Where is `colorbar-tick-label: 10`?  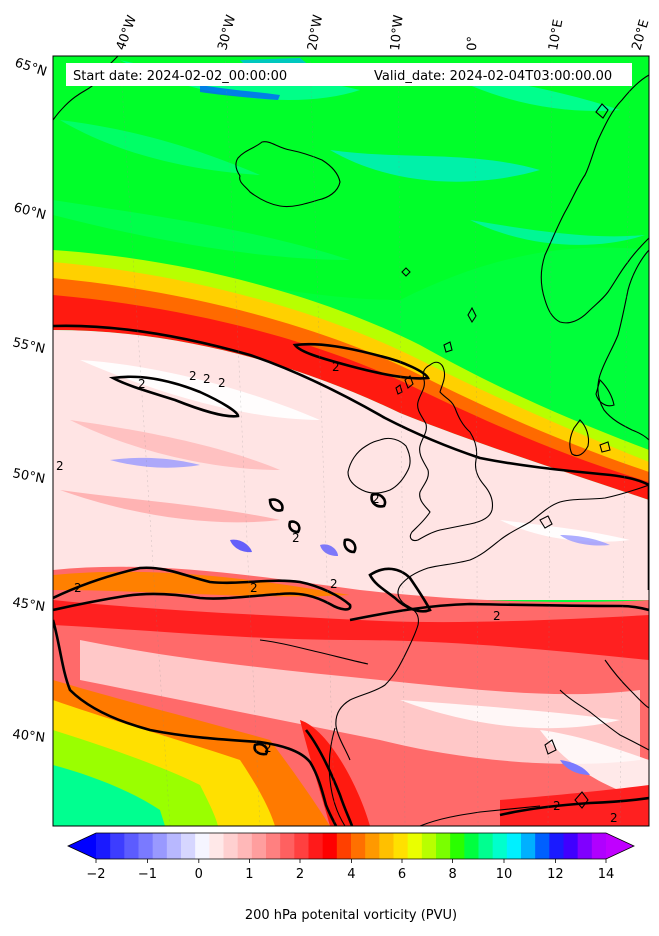 colorbar-tick-label: 10 is located at coordinates (504, 874).